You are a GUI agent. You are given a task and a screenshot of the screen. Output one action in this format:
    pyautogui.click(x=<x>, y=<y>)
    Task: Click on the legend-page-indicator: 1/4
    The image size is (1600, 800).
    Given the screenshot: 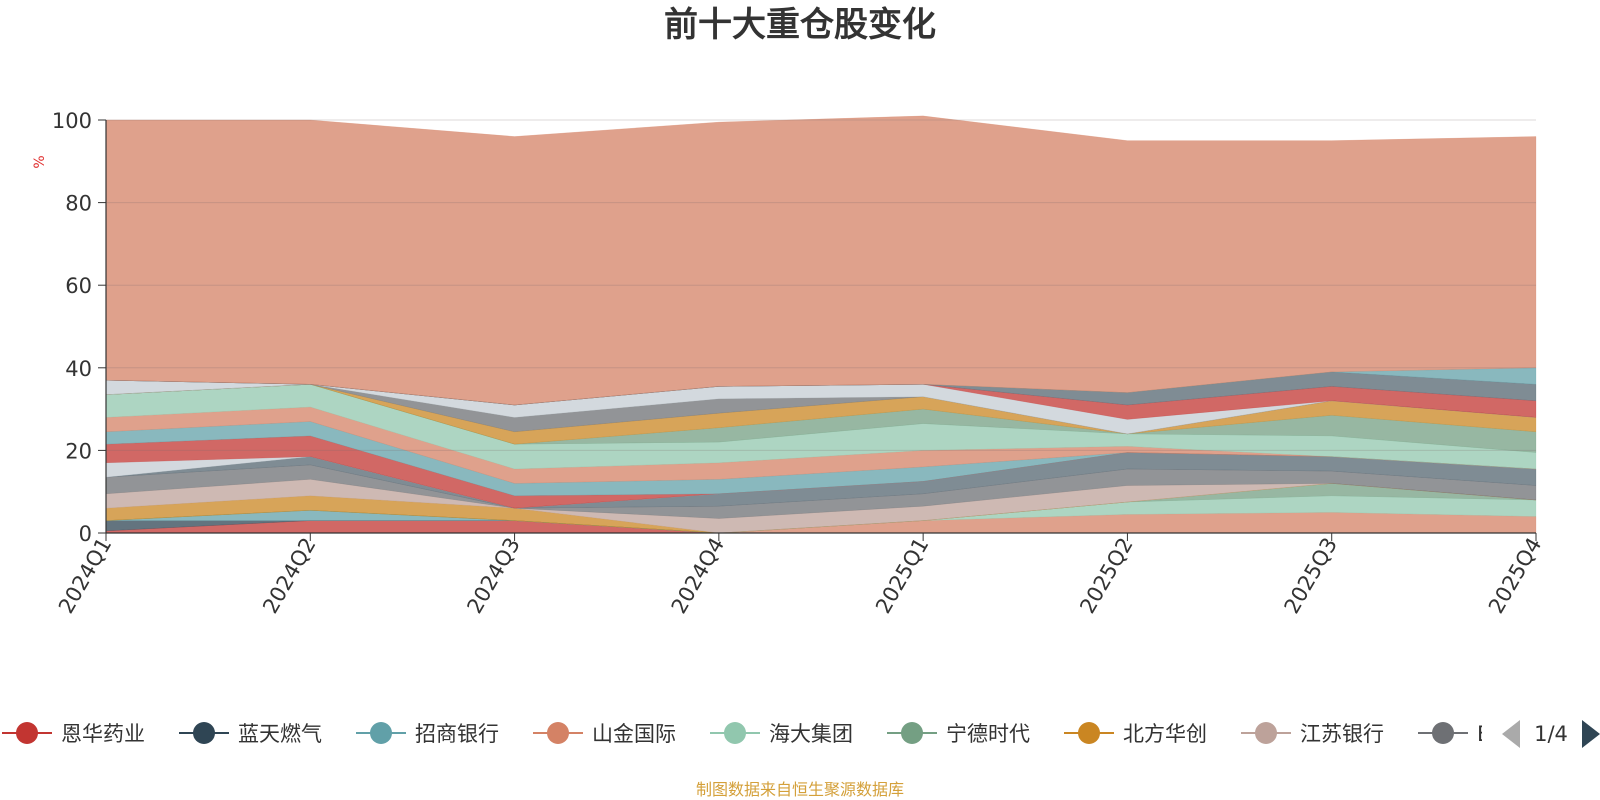 What is the action you would take?
    pyautogui.click(x=1551, y=734)
    